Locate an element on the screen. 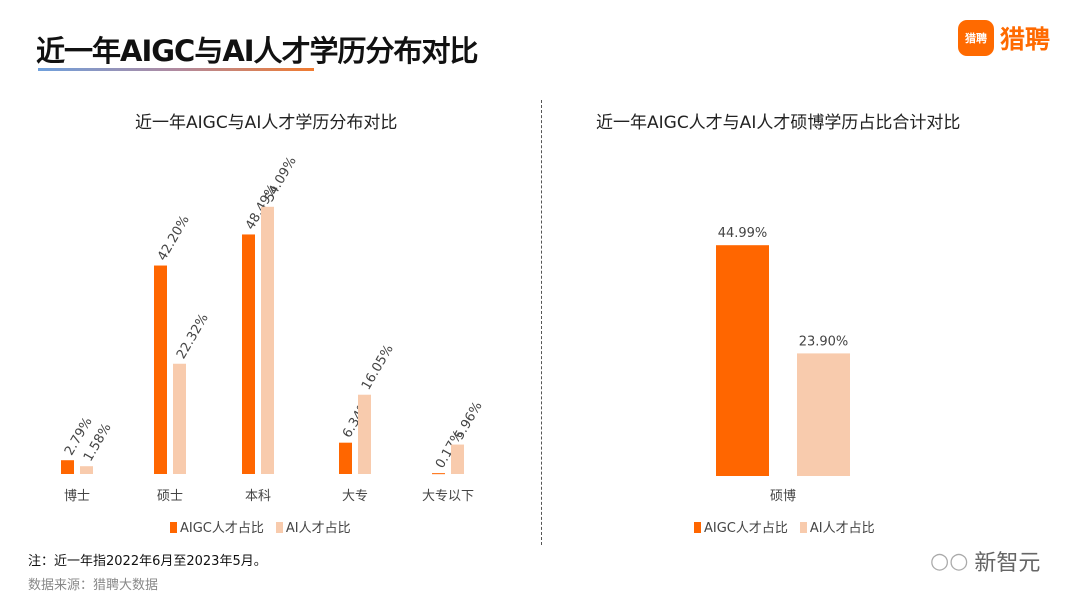 This screenshot has height=608, width=1080. data-label: 44.99% is located at coordinates (743, 233).